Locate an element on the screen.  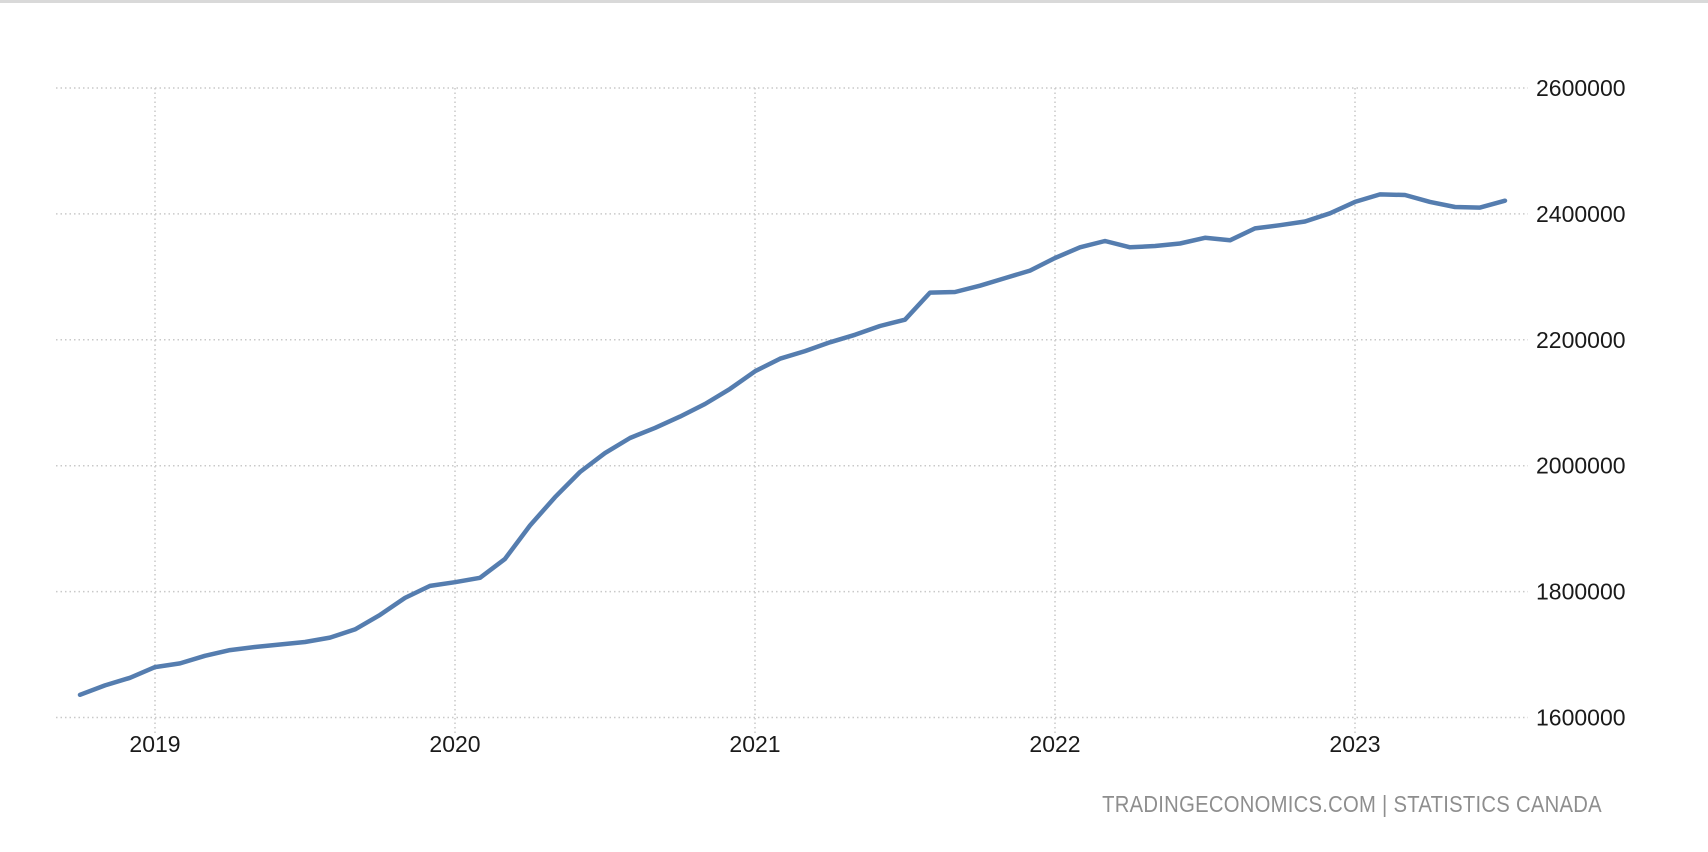
y-axis-tick-label: 2400000 is located at coordinates (1581, 214).